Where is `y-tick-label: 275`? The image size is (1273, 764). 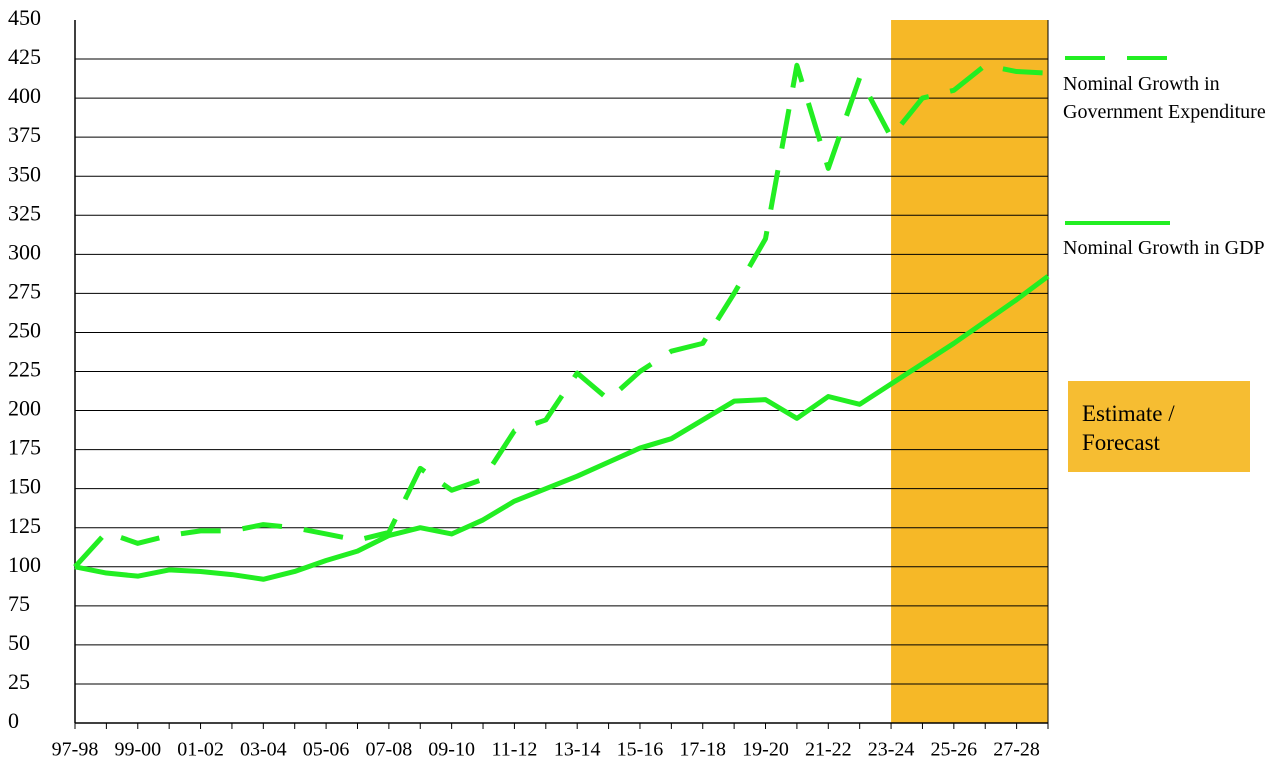
y-tick-label: 275 is located at coordinates (24, 290).